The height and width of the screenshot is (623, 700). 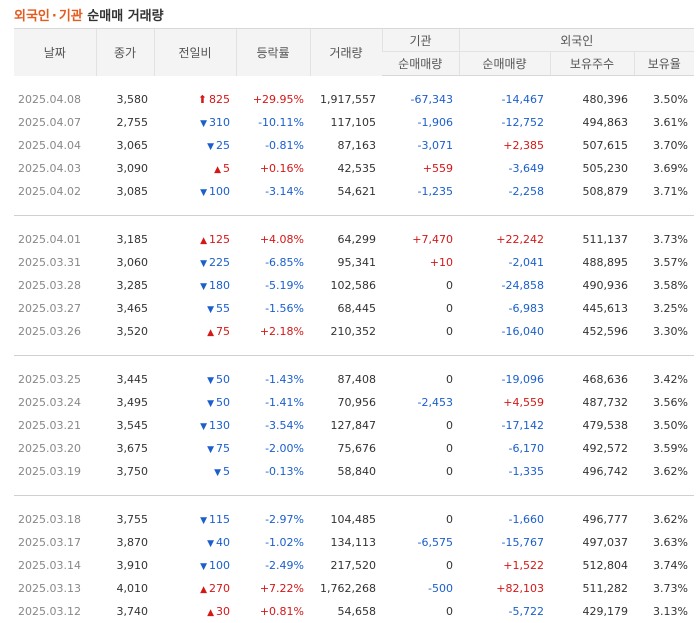 What do you see at coordinates (273, 308) in the screenshot?
I see `rate-cell: -1.56%` at bounding box center [273, 308].